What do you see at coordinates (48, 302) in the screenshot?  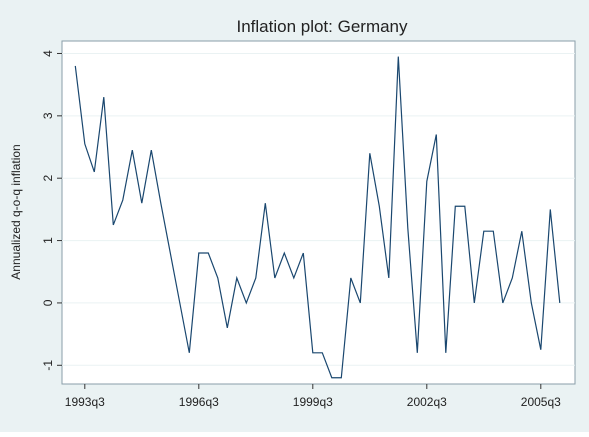 I see `y-tick-label: 0` at bounding box center [48, 302].